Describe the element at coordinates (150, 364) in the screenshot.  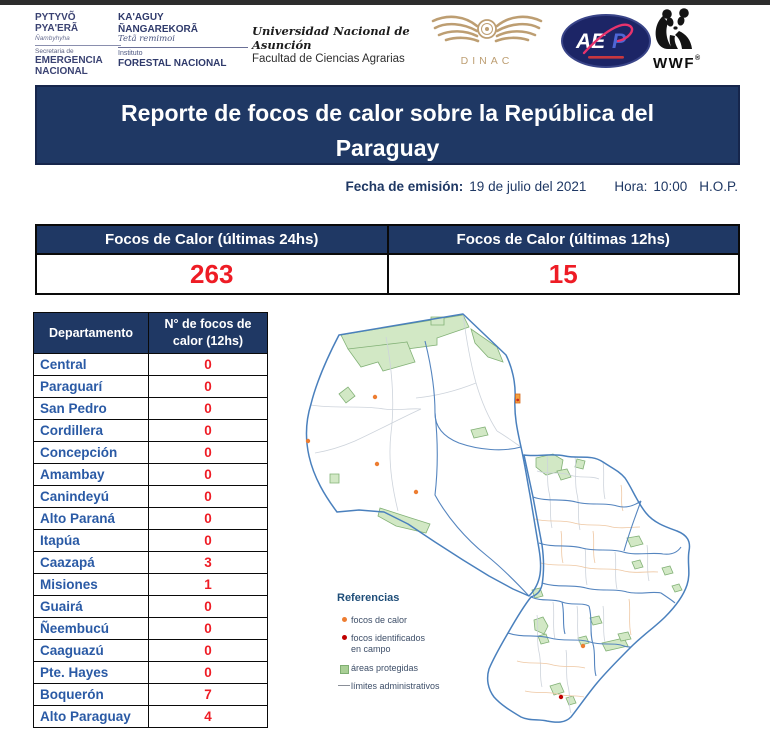
I see `table-row: Central 0` at that location.